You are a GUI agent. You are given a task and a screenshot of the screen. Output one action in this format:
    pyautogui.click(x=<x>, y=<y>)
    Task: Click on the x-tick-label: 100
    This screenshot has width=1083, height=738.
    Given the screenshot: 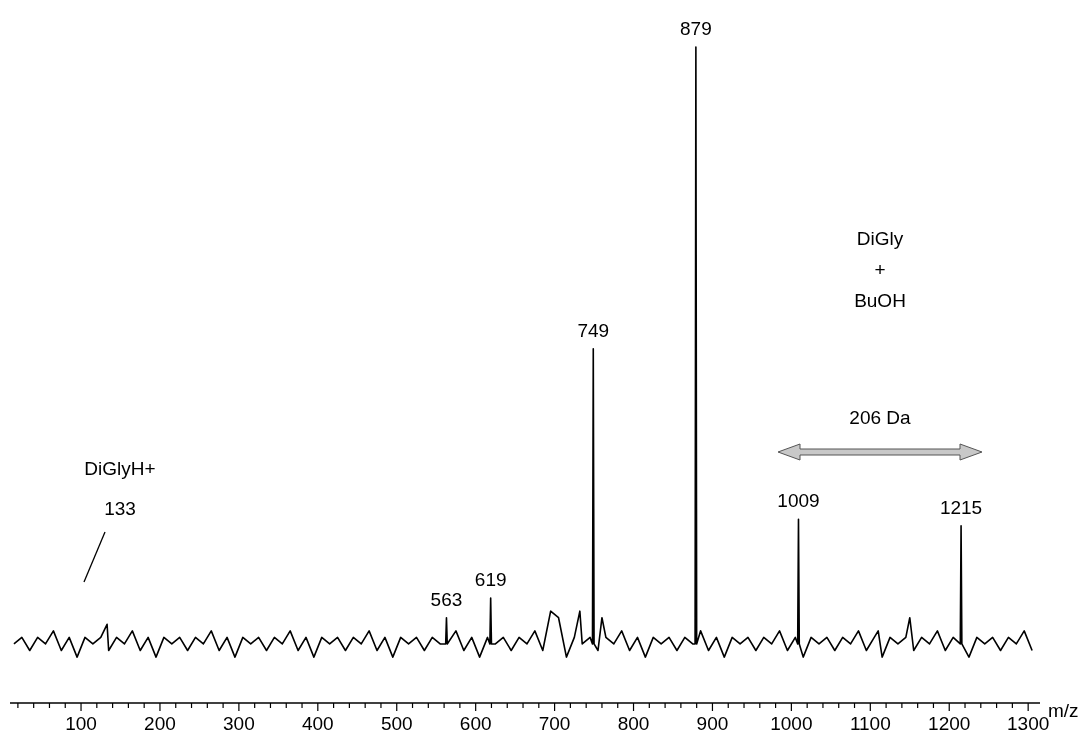 What is the action you would take?
    pyautogui.click(x=81, y=723)
    